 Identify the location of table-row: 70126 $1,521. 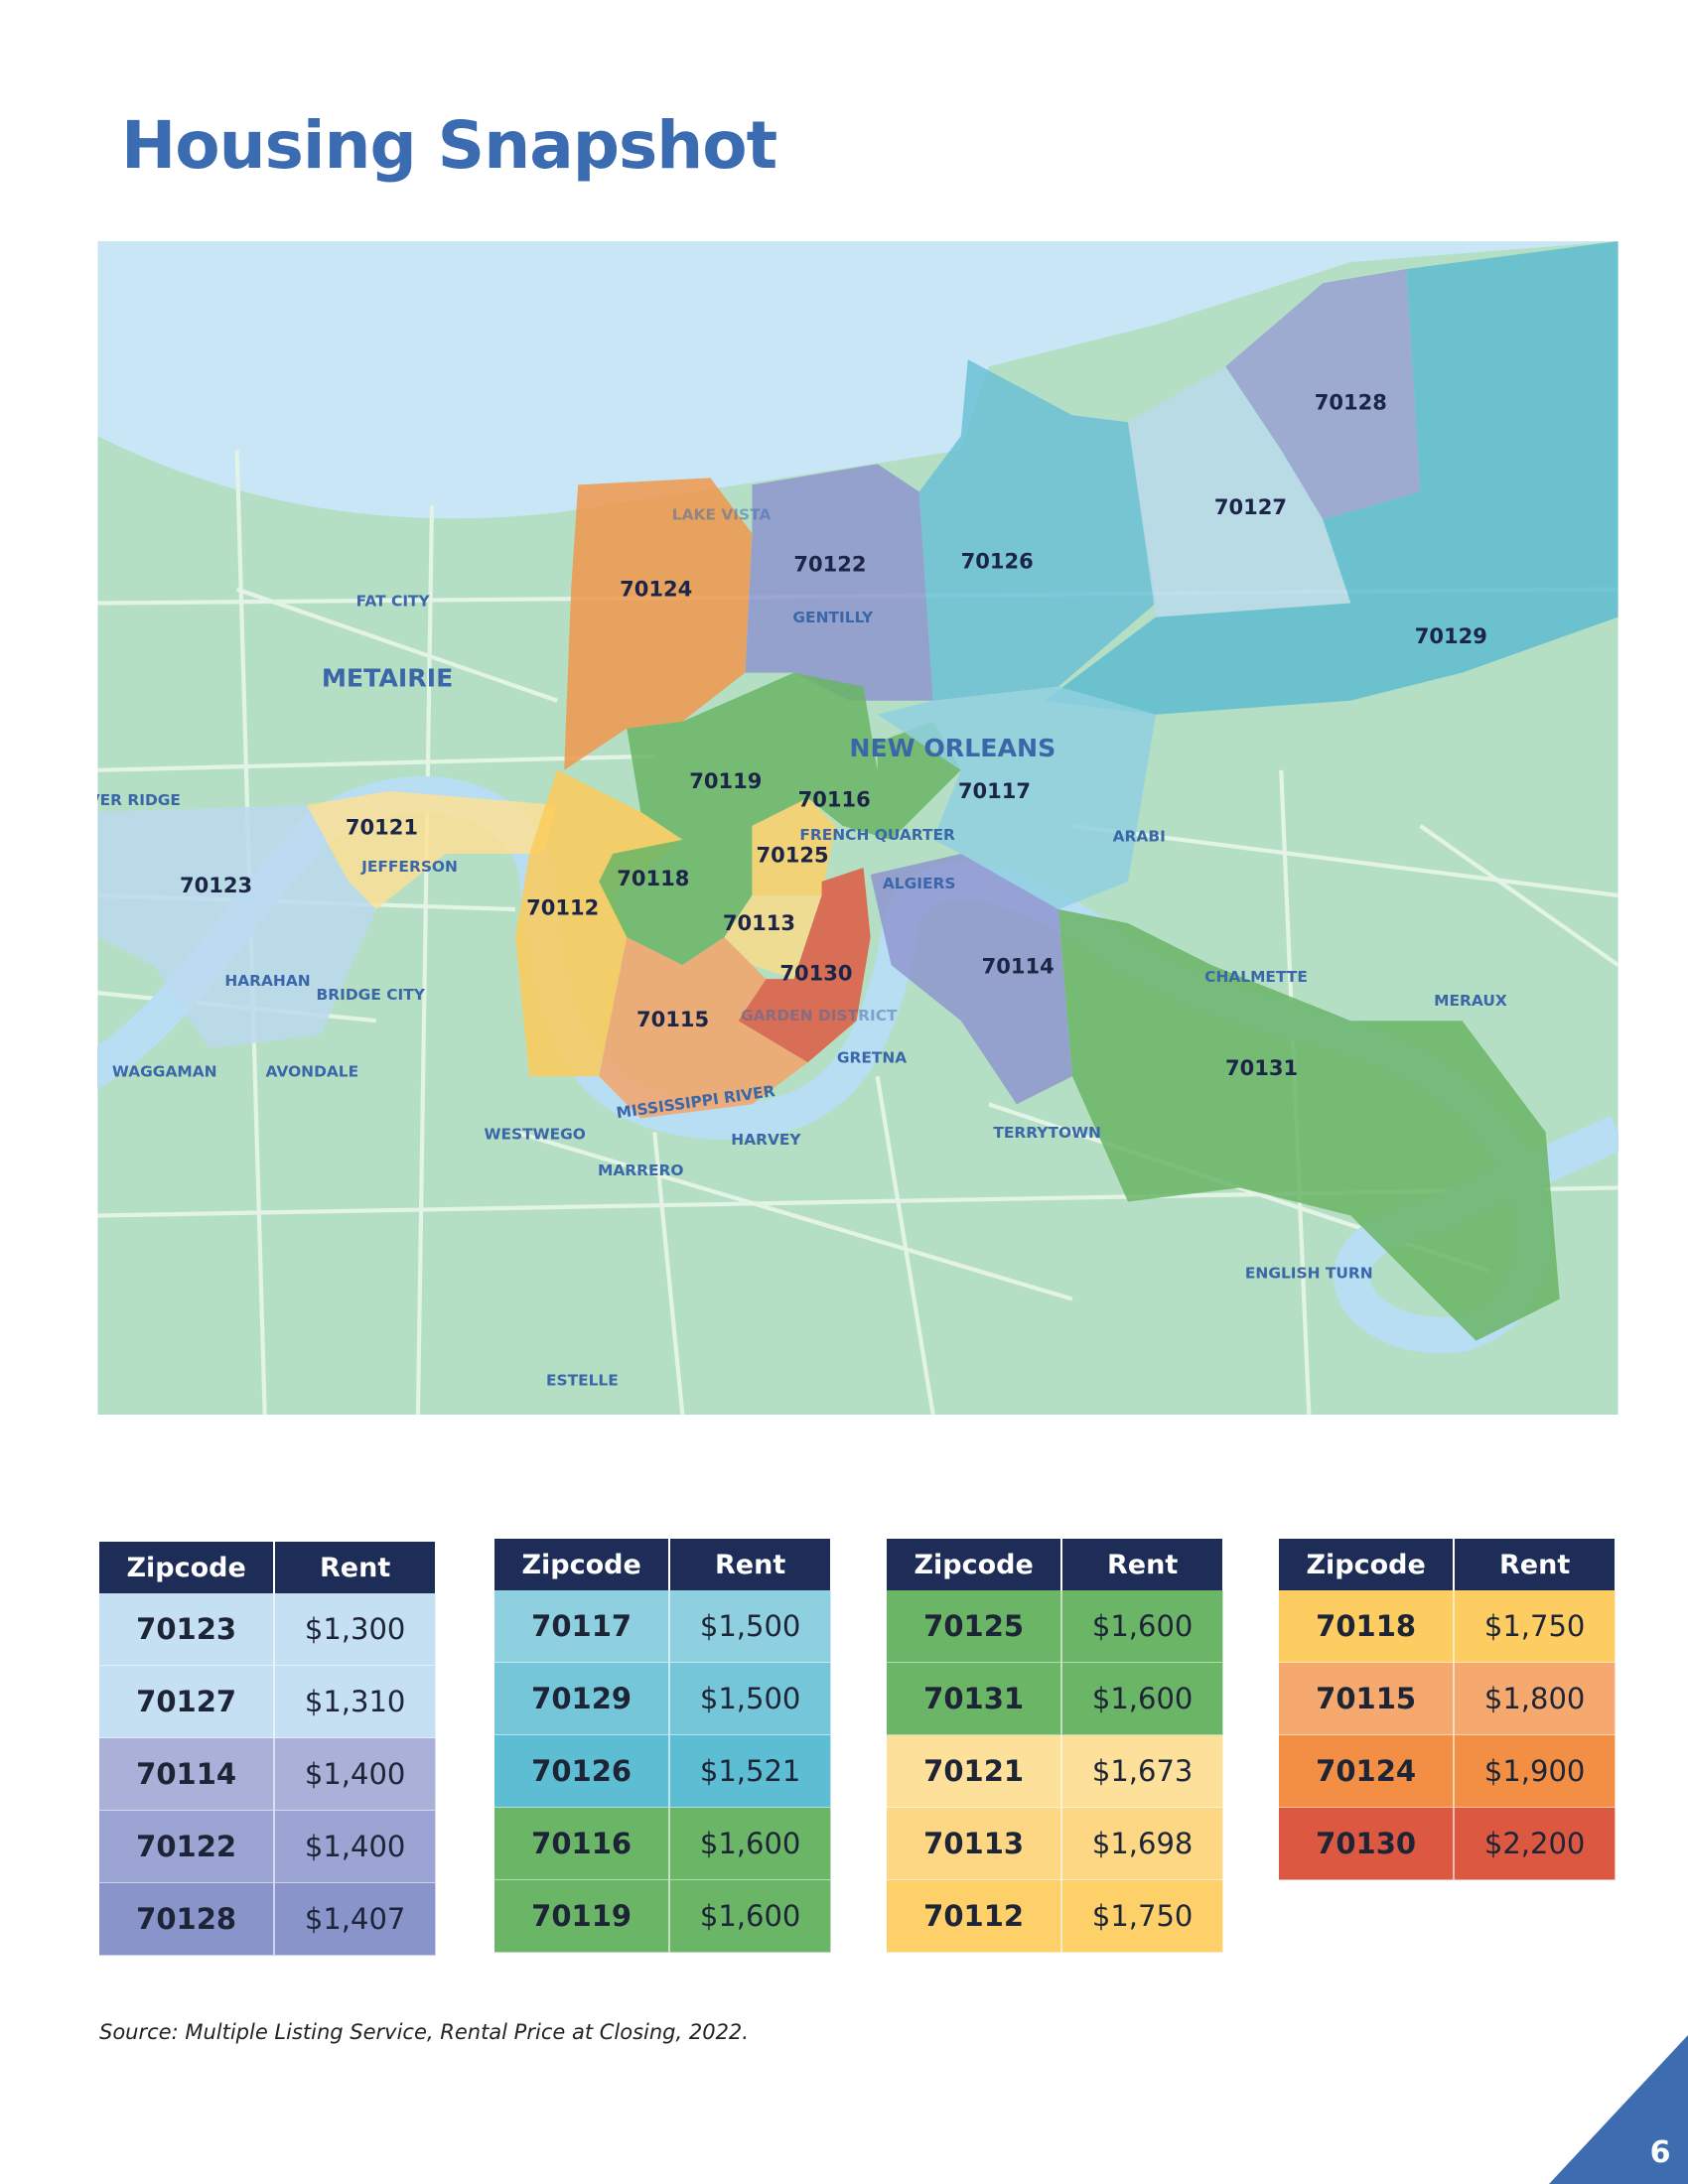
(663, 1771).